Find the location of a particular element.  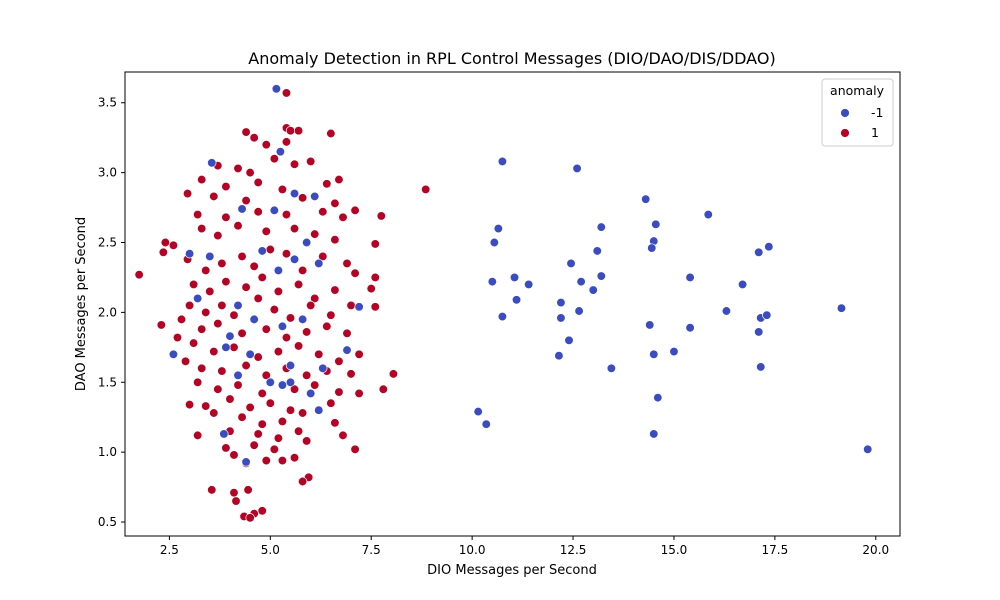

x-tick-label: 7.5 is located at coordinates (371, 550).